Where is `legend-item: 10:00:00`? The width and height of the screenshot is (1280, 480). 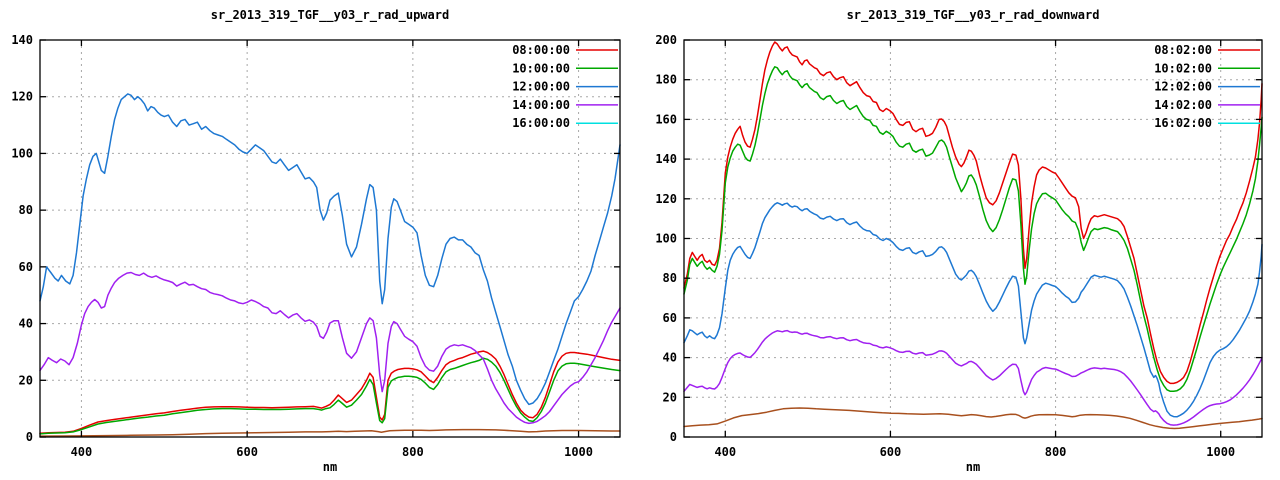
legend-item: 10:00:00 is located at coordinates (565, 68).